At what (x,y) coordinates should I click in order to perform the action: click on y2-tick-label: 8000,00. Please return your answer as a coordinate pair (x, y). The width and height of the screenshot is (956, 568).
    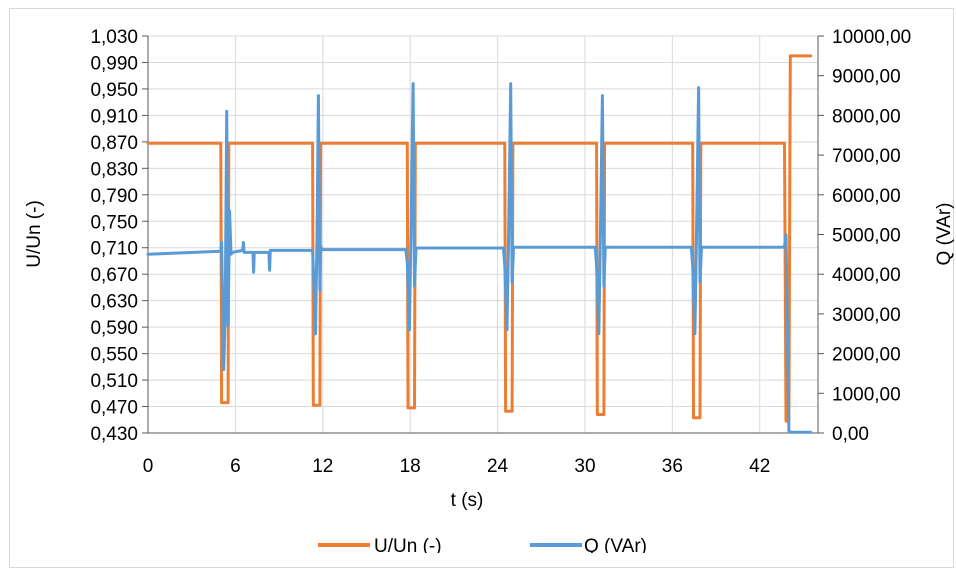
    Looking at the image, I should click on (866, 116).